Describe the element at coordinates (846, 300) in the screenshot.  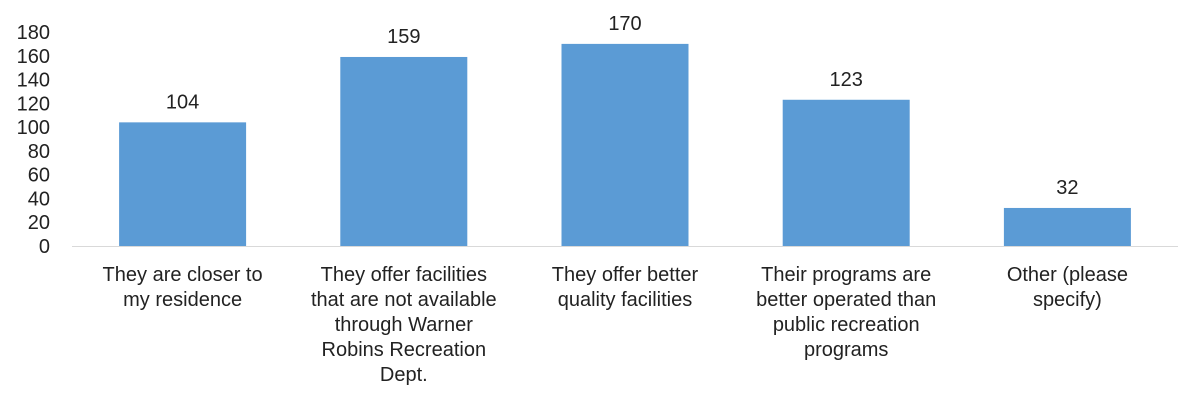
I see `x-category-label-line: better operated than` at that location.